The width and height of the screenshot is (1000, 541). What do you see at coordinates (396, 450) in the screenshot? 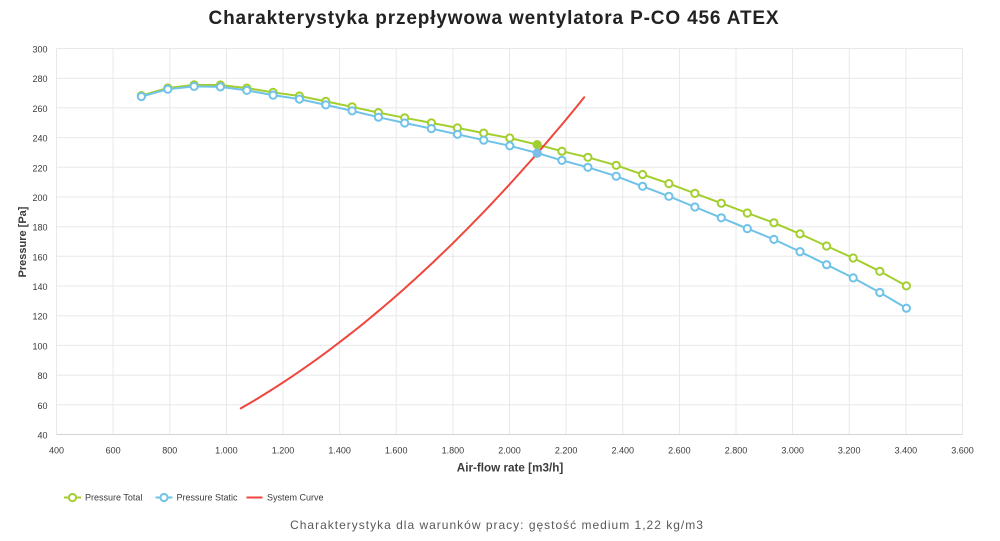
I see `svg-text: 1.600` at bounding box center [396, 450].